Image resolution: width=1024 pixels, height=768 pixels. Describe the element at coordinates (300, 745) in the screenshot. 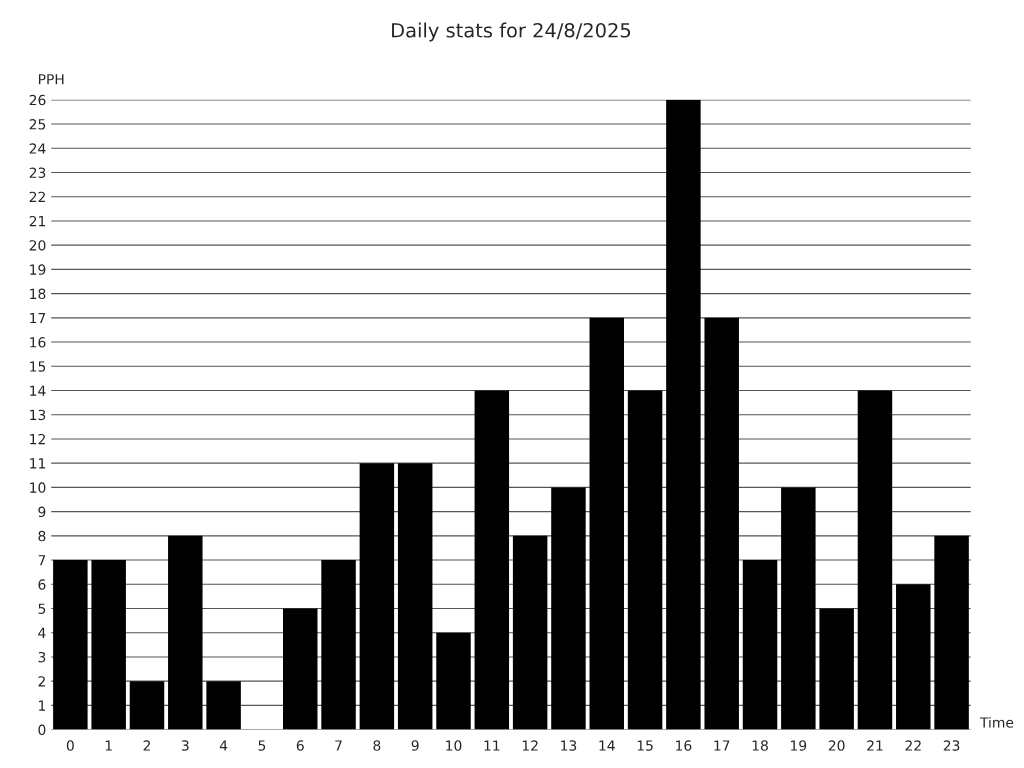

I see `x-tick-label: 6` at that location.